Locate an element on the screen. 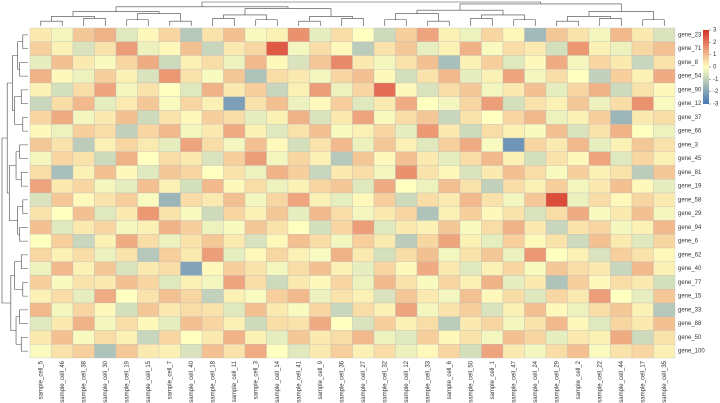  column-label: sample_cell_47 is located at coordinates (514, 381).